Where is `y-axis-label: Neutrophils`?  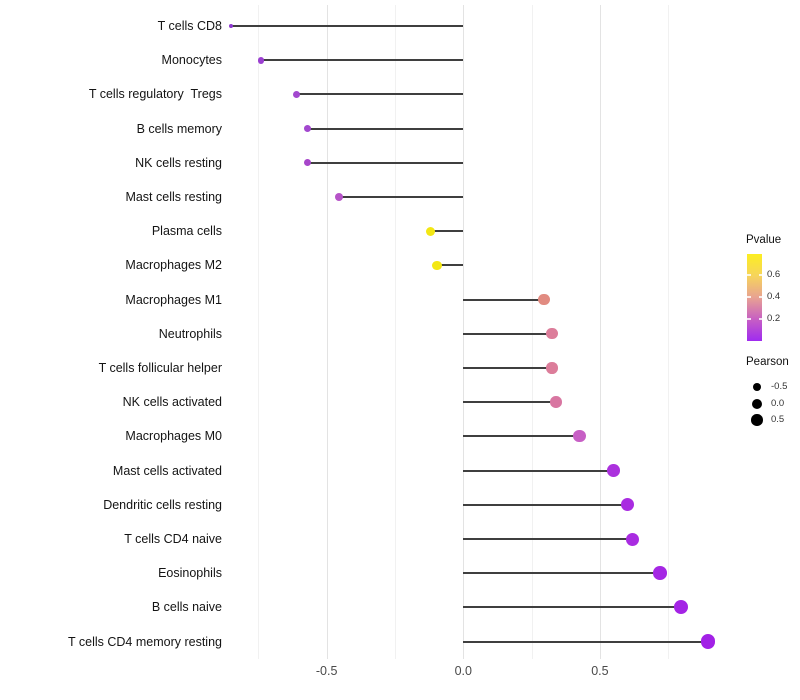
y-axis-label: Neutrophils is located at coordinates (190, 333).